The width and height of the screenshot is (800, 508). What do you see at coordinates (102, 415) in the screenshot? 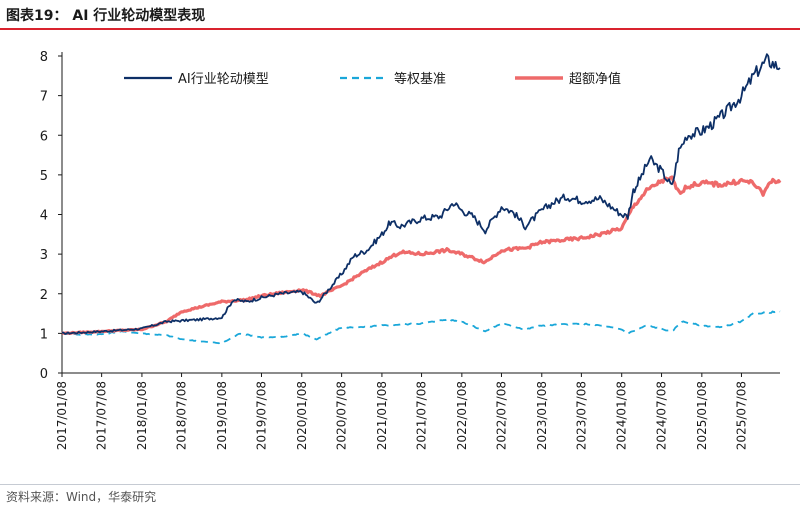
I see `x-tick-label: 2017/07/08` at bounding box center [102, 415].